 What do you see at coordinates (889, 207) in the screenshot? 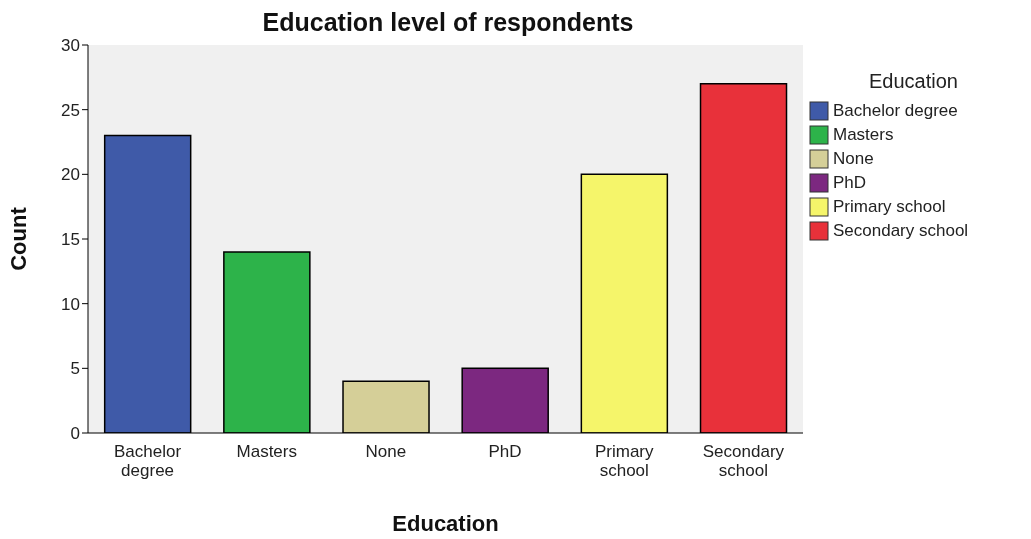
I see `legend-label: Primary school` at bounding box center [889, 207].